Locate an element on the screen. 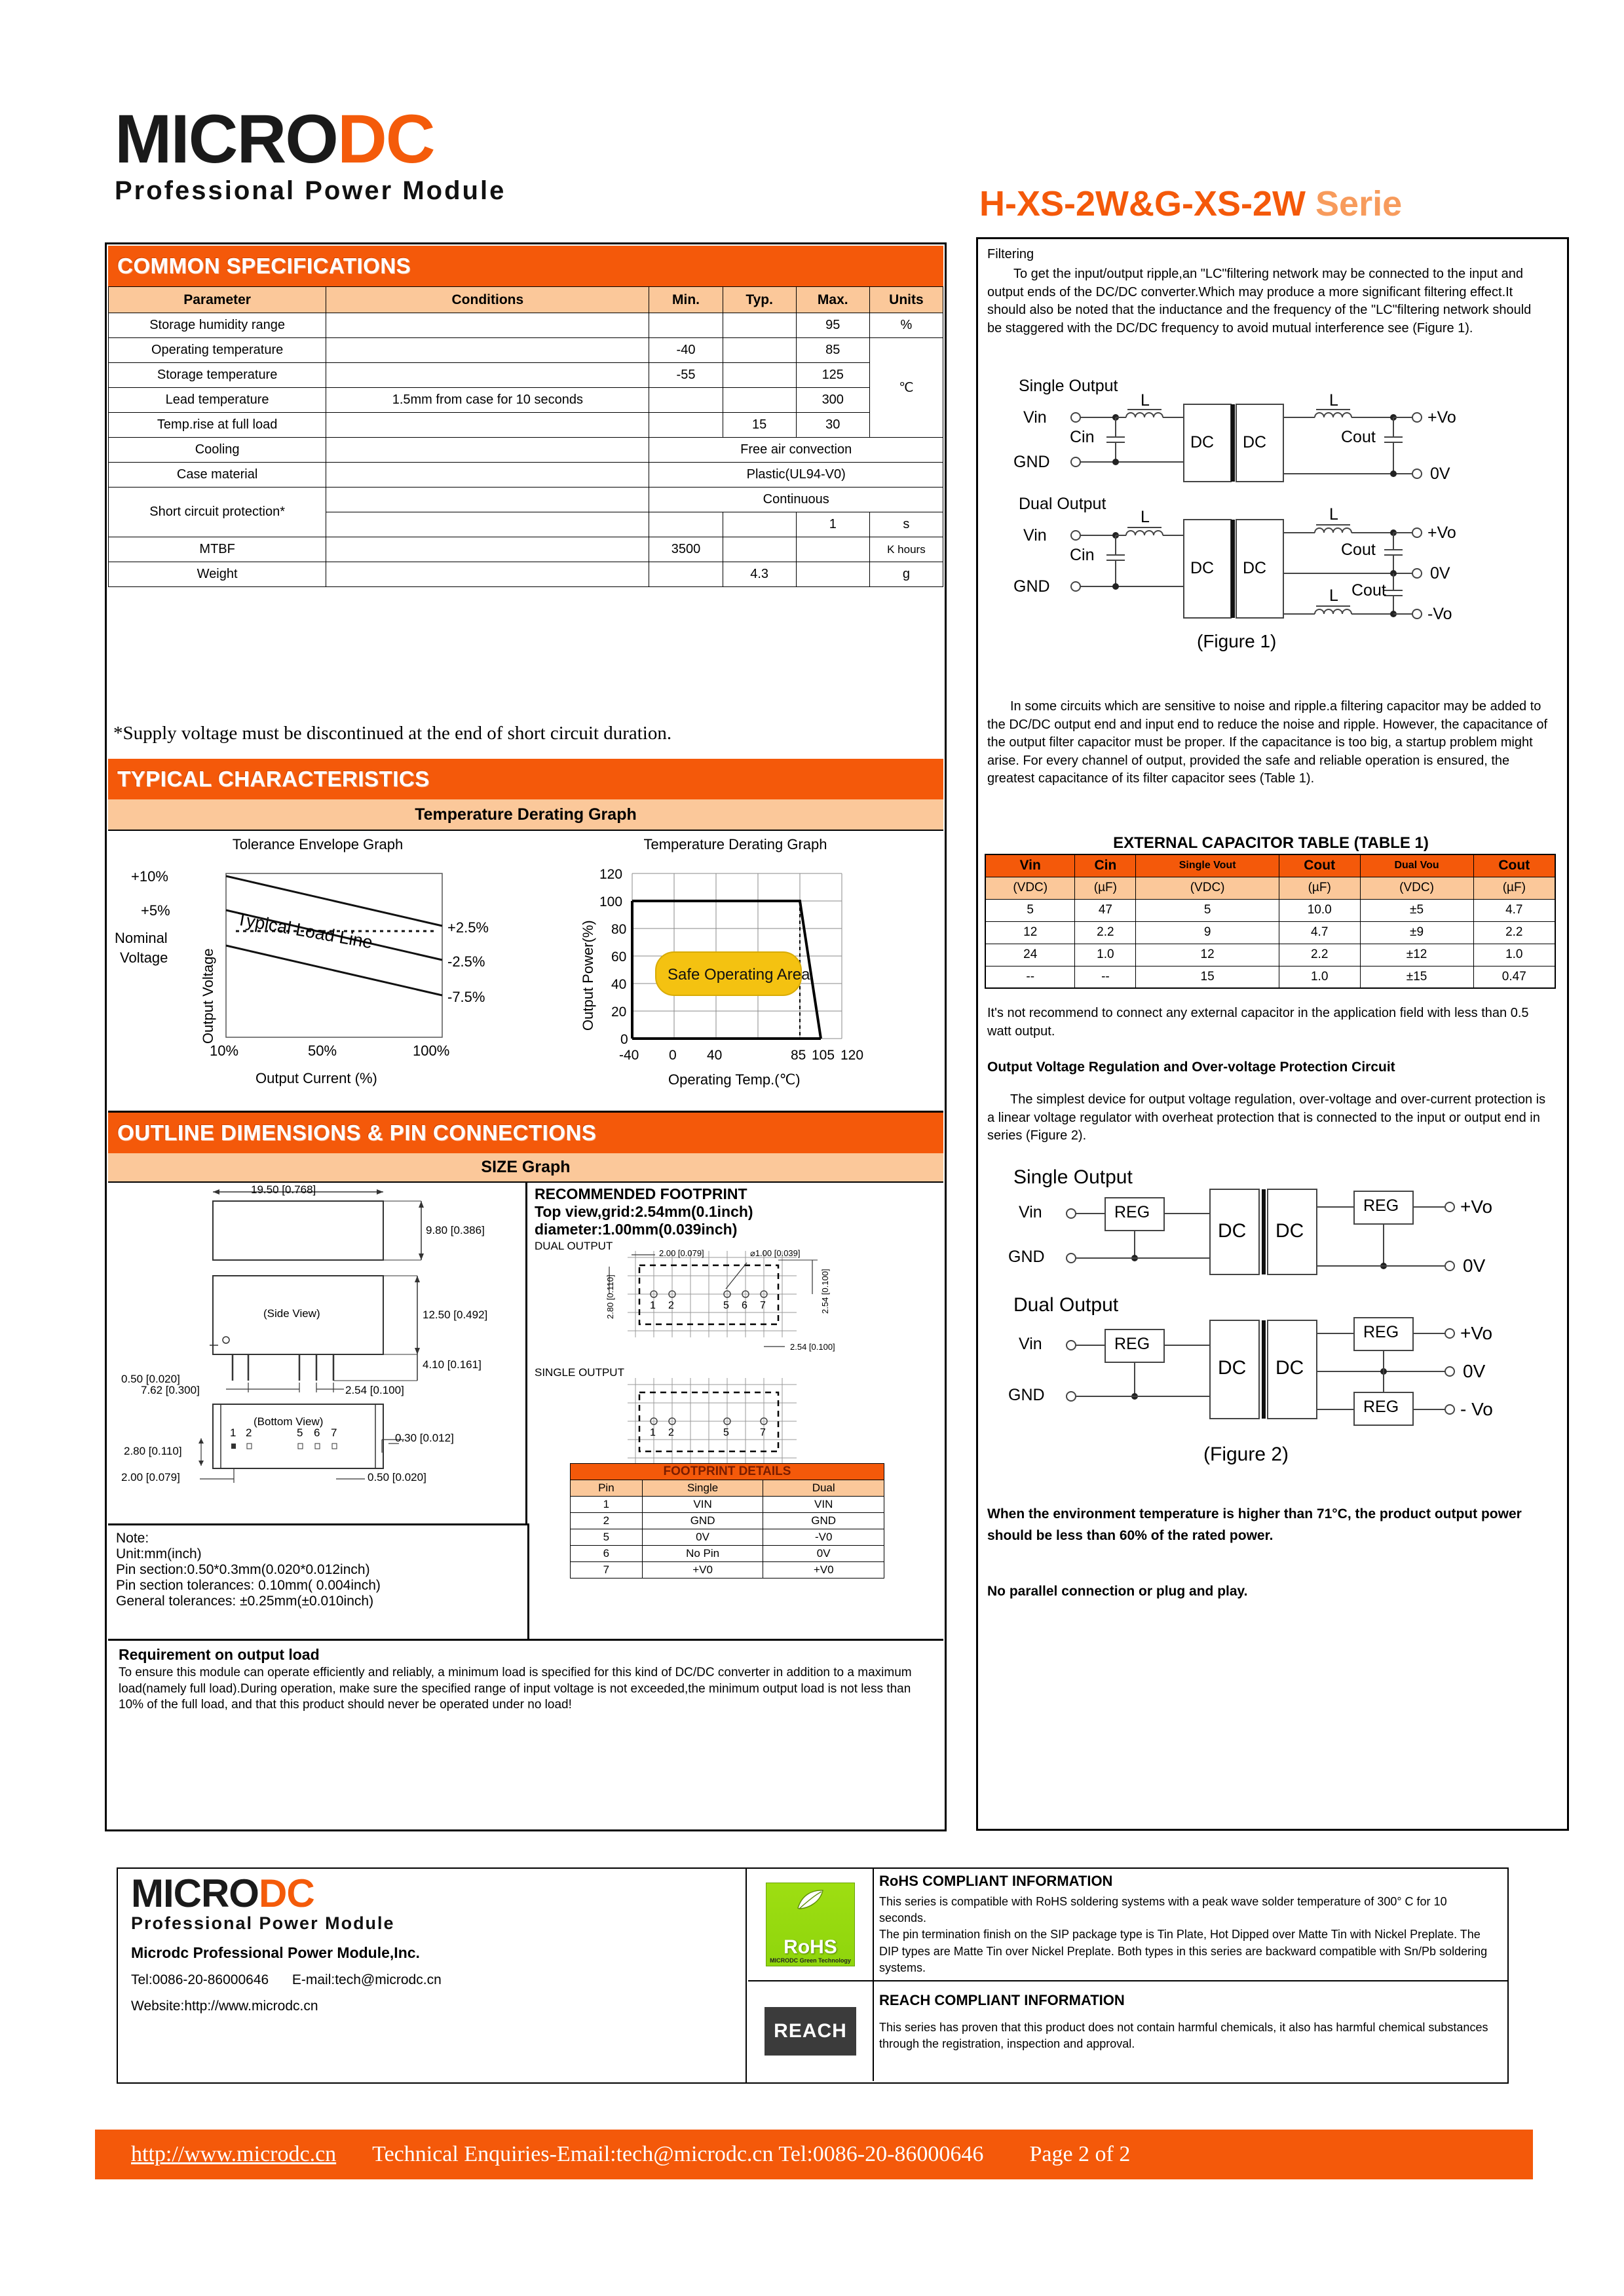 This screenshot has width=1624, height=2296. svg-text: 7 is located at coordinates (763, 1305).